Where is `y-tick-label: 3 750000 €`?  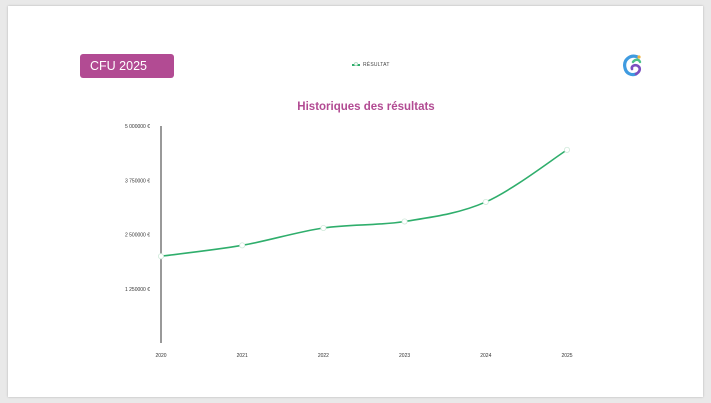
y-tick-label: 3 750000 € is located at coordinates (137, 181).